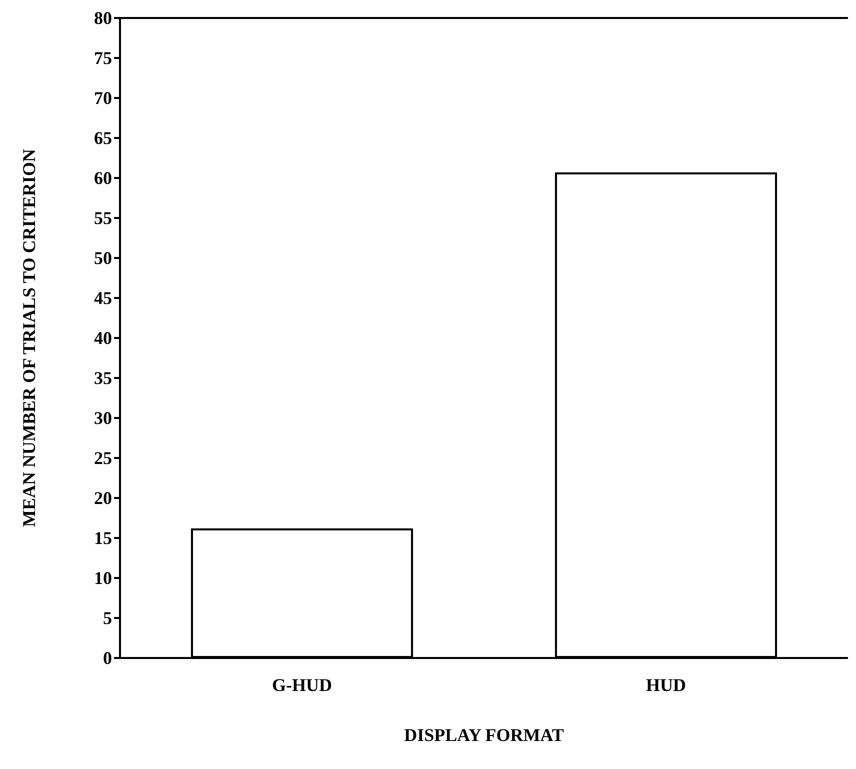 The image size is (856, 769). Describe the element at coordinates (666, 685) in the screenshot. I see `x-tick-label: HUD` at that location.